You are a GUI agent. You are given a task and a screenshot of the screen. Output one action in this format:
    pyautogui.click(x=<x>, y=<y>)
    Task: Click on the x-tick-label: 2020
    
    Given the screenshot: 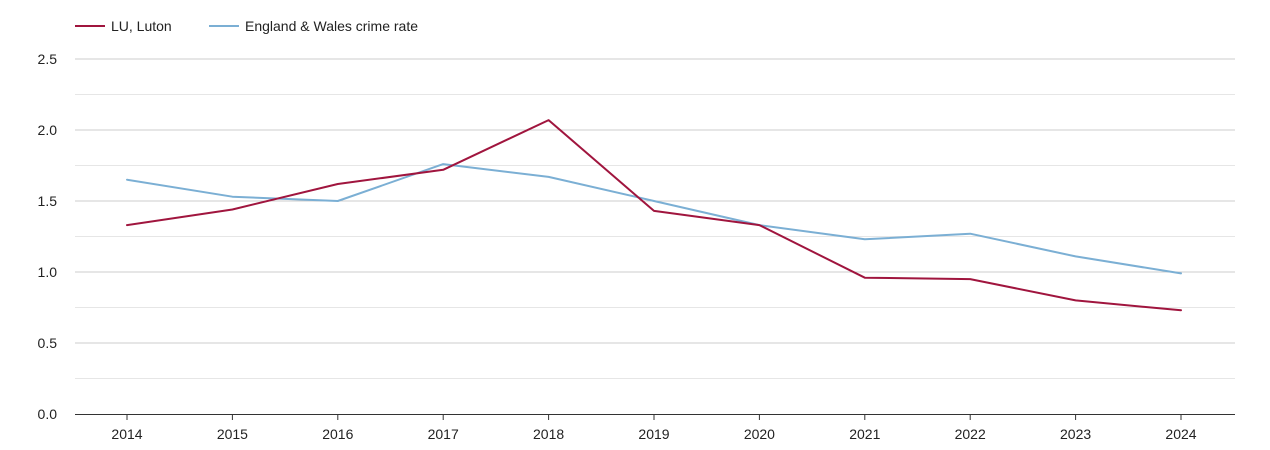 What is the action you would take?
    pyautogui.click(x=759, y=434)
    